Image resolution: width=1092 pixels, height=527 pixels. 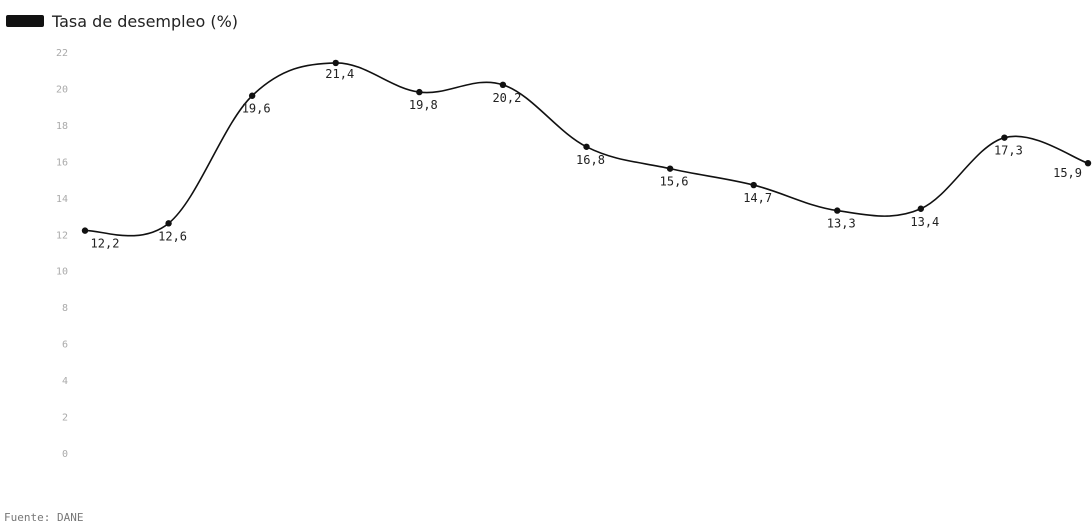 What do you see at coordinates (924, 222) in the screenshot?
I see `data-label: 13,4` at bounding box center [924, 222].